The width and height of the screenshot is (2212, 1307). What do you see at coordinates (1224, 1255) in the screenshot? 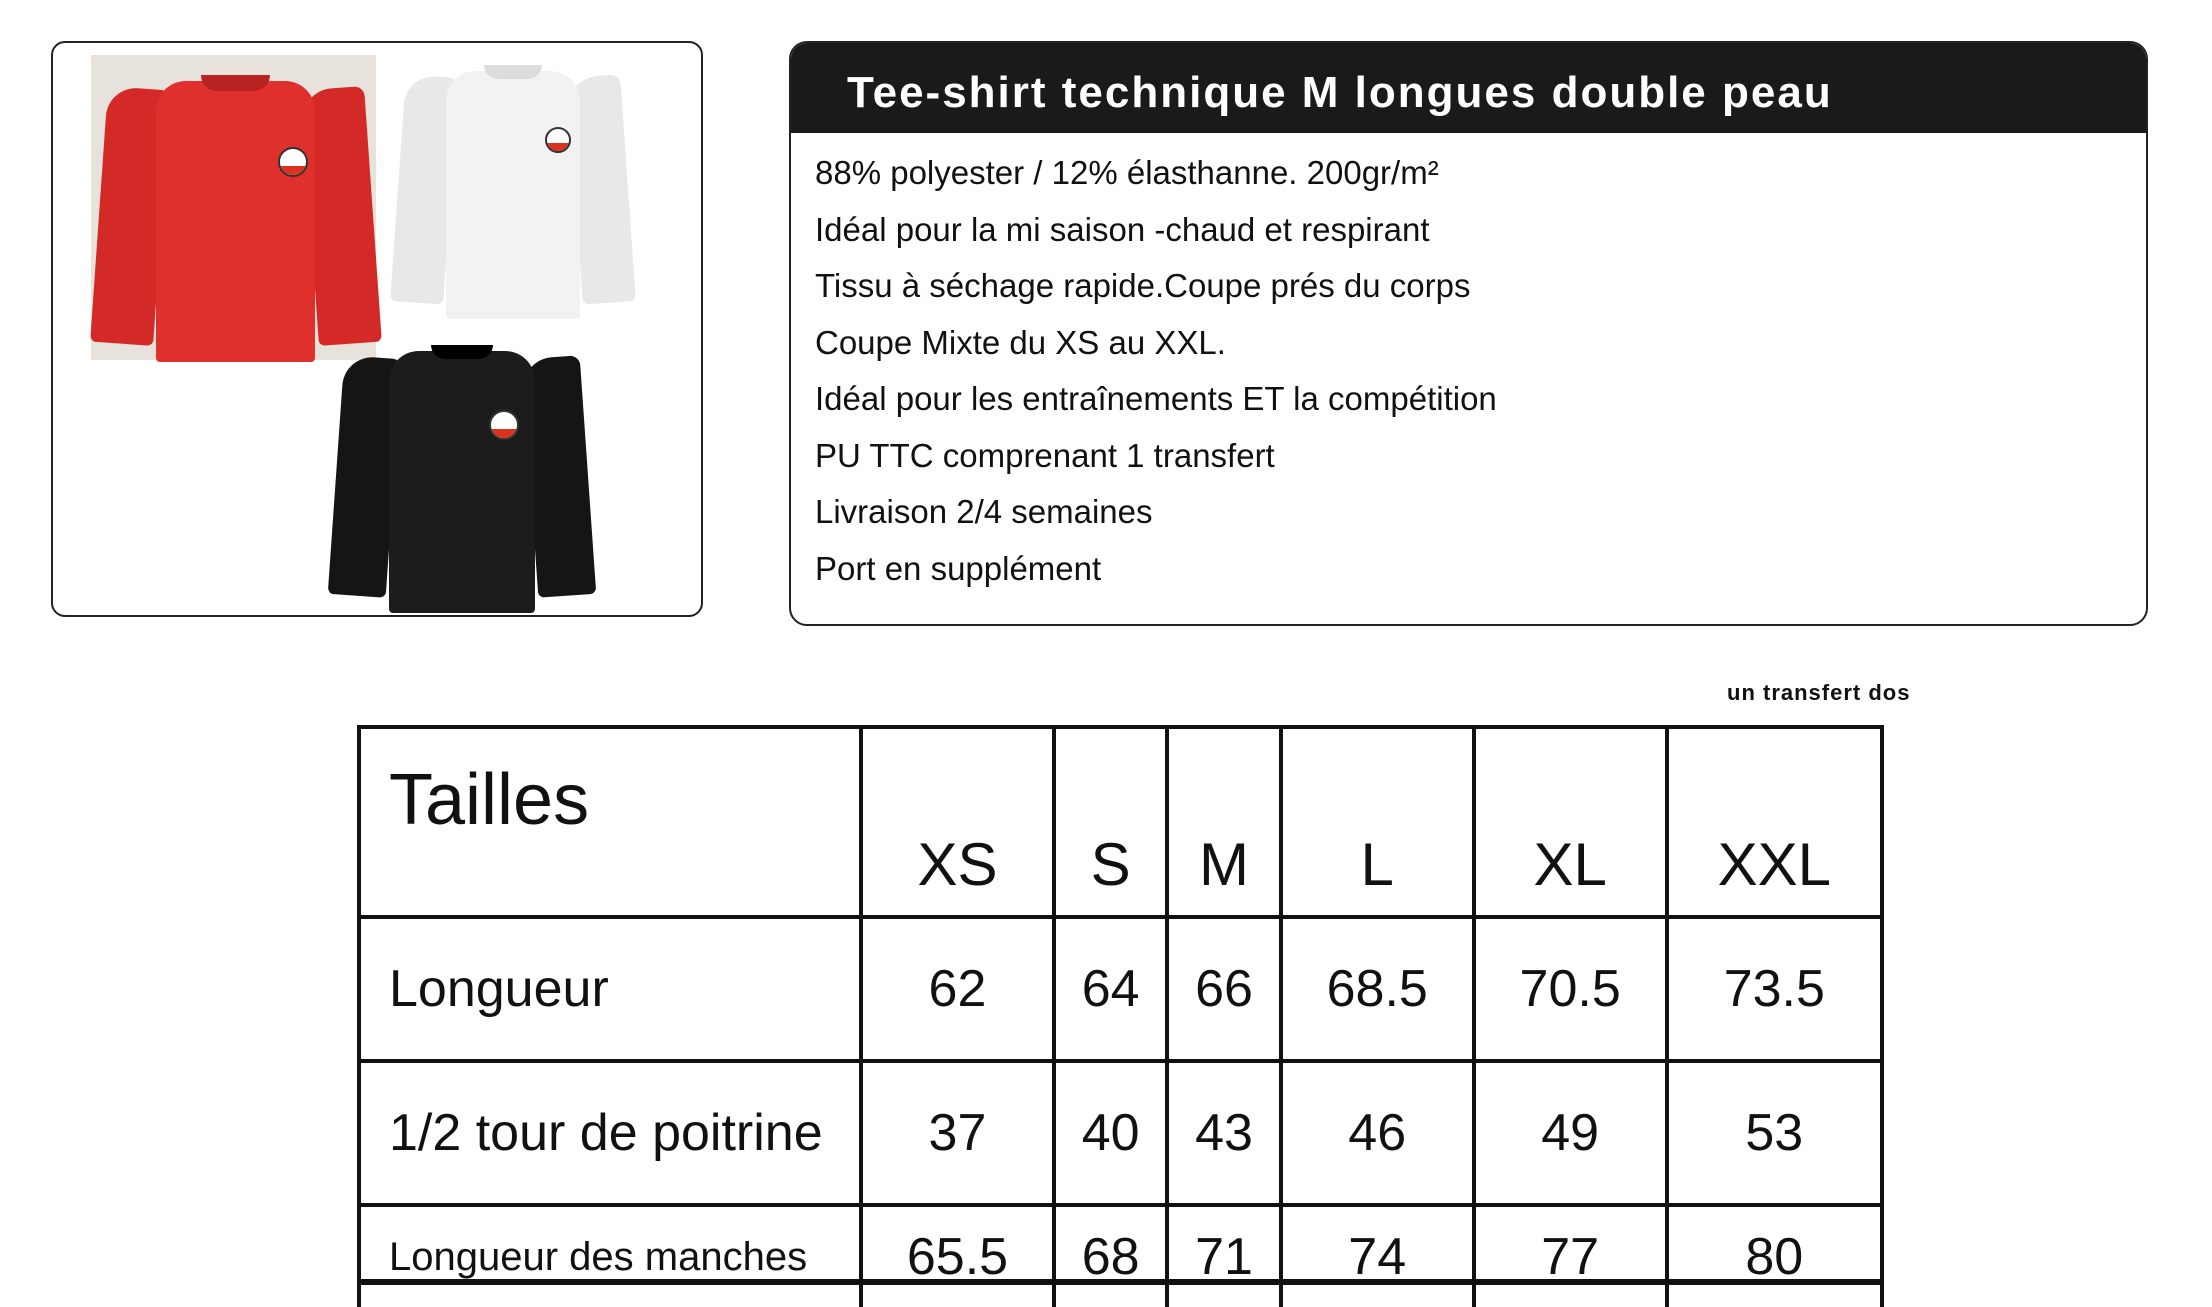
I see `cell: 71` at bounding box center [1224, 1255].